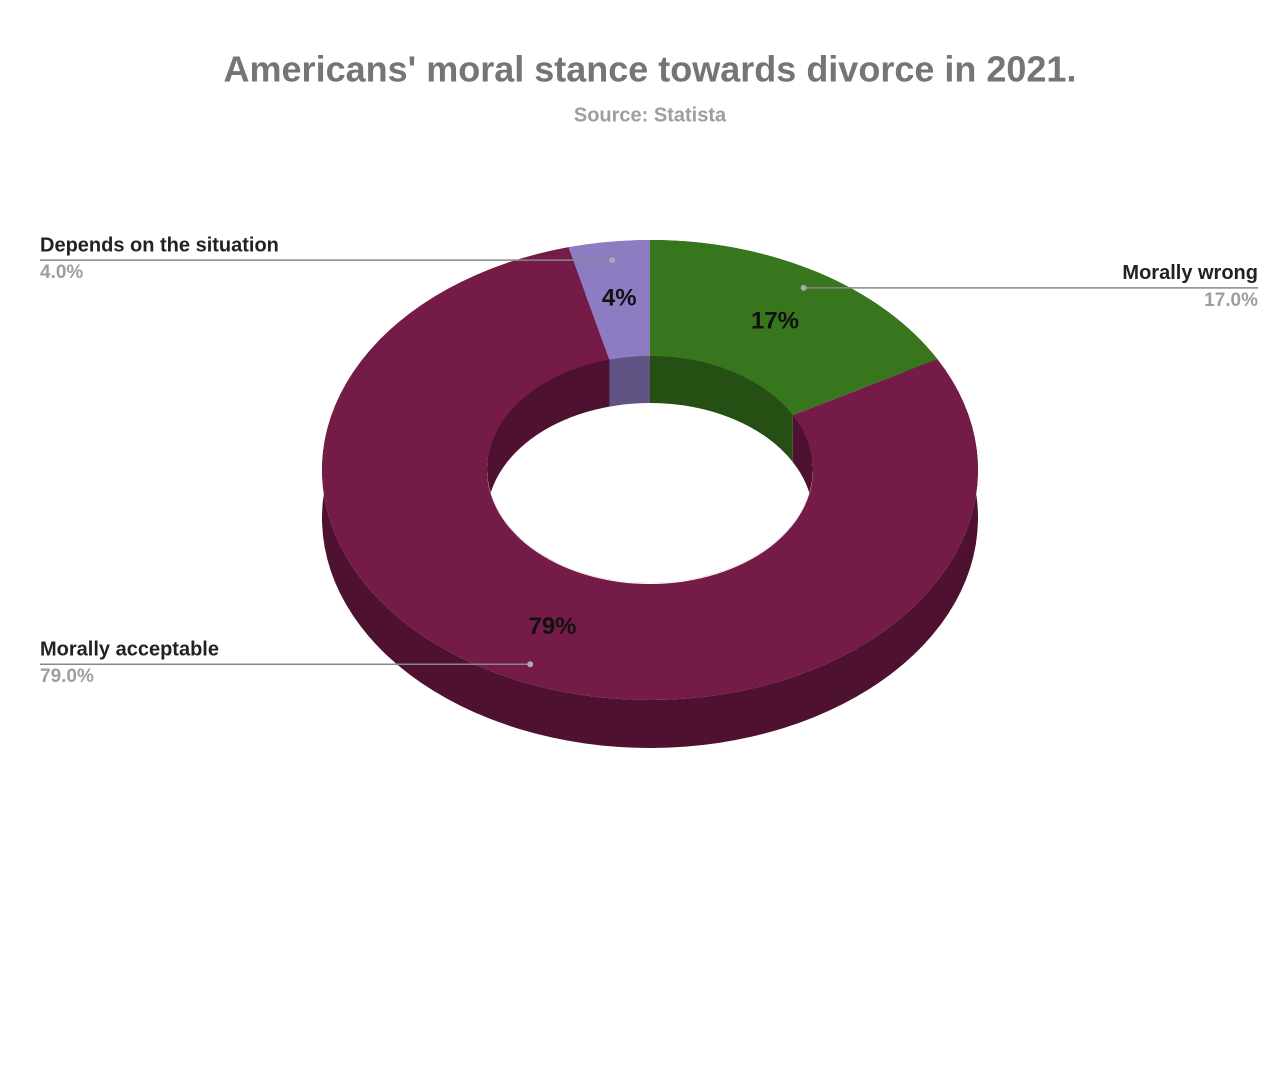 Image resolution: width=1280 pixels, height=1086 pixels. Describe the element at coordinates (619, 298) in the screenshot. I see `slice-label: 4%` at that location.